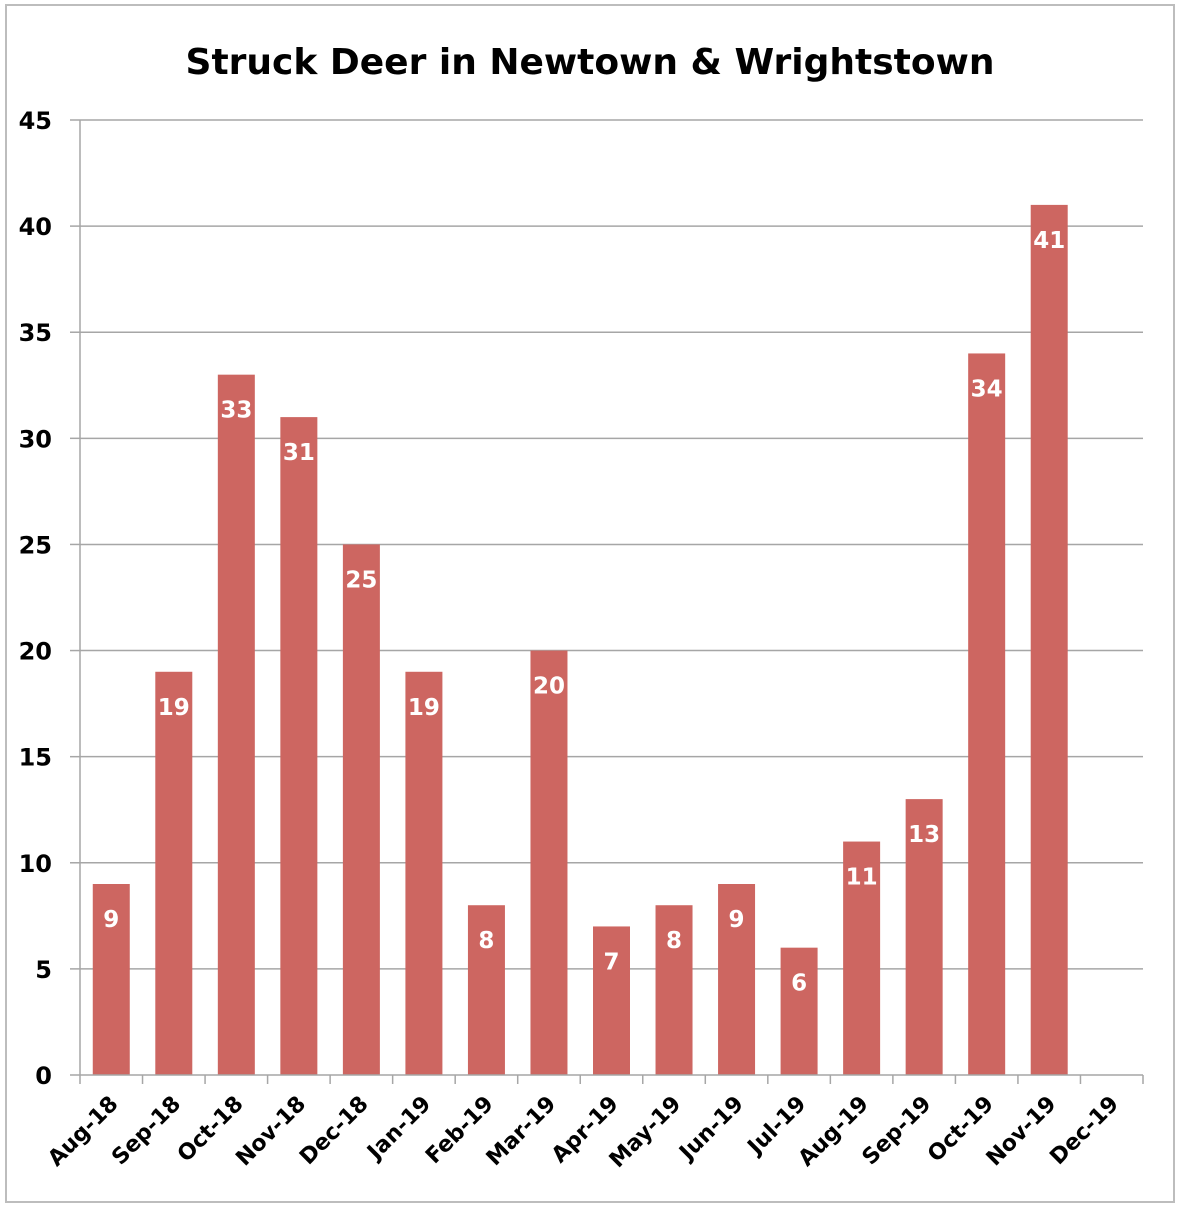 The height and width of the screenshot is (1208, 1180). I want to click on data-label: 6, so click(799, 984).